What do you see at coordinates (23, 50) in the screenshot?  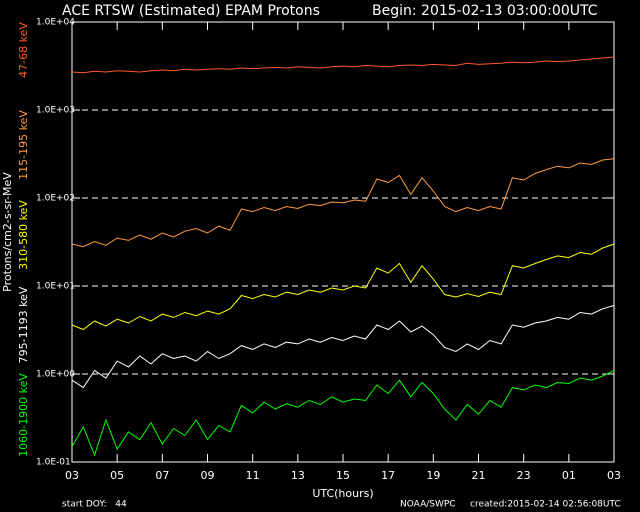 I see `legend-label: 47-68 keV` at bounding box center [23, 50].